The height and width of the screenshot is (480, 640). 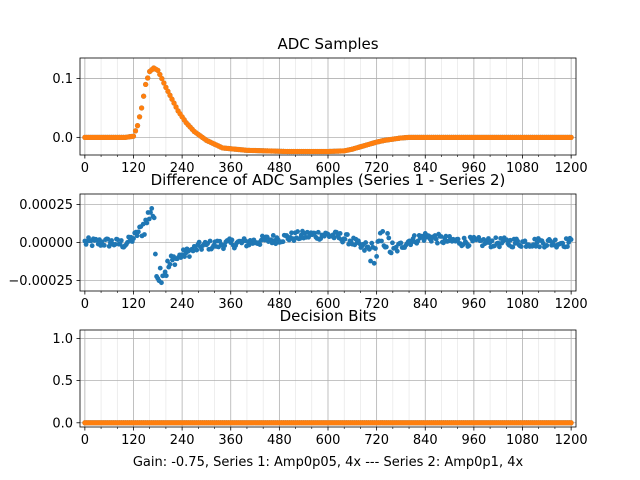 I want to click on decision-bits-title: Decision Bits, so click(x=328, y=316).